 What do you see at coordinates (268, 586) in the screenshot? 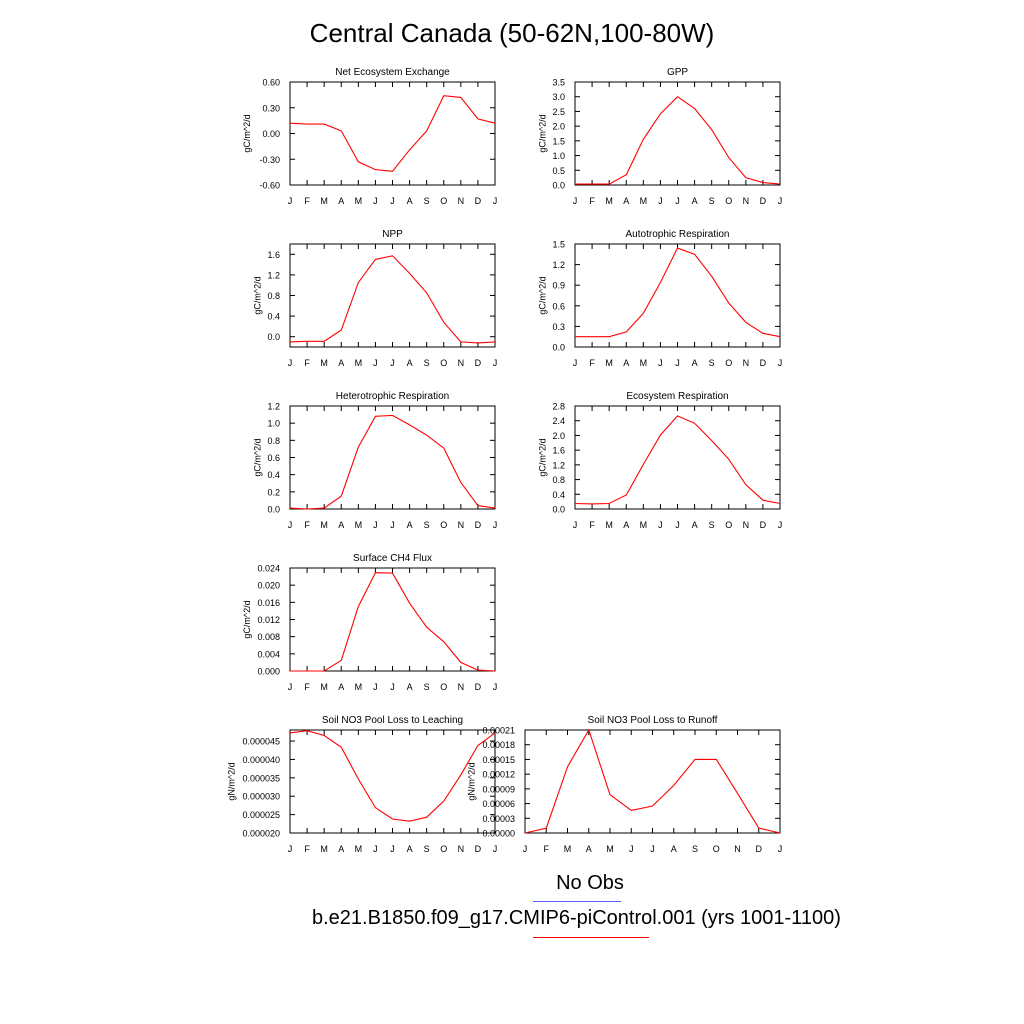
I see `y-tick-label: 0.020` at bounding box center [268, 586].